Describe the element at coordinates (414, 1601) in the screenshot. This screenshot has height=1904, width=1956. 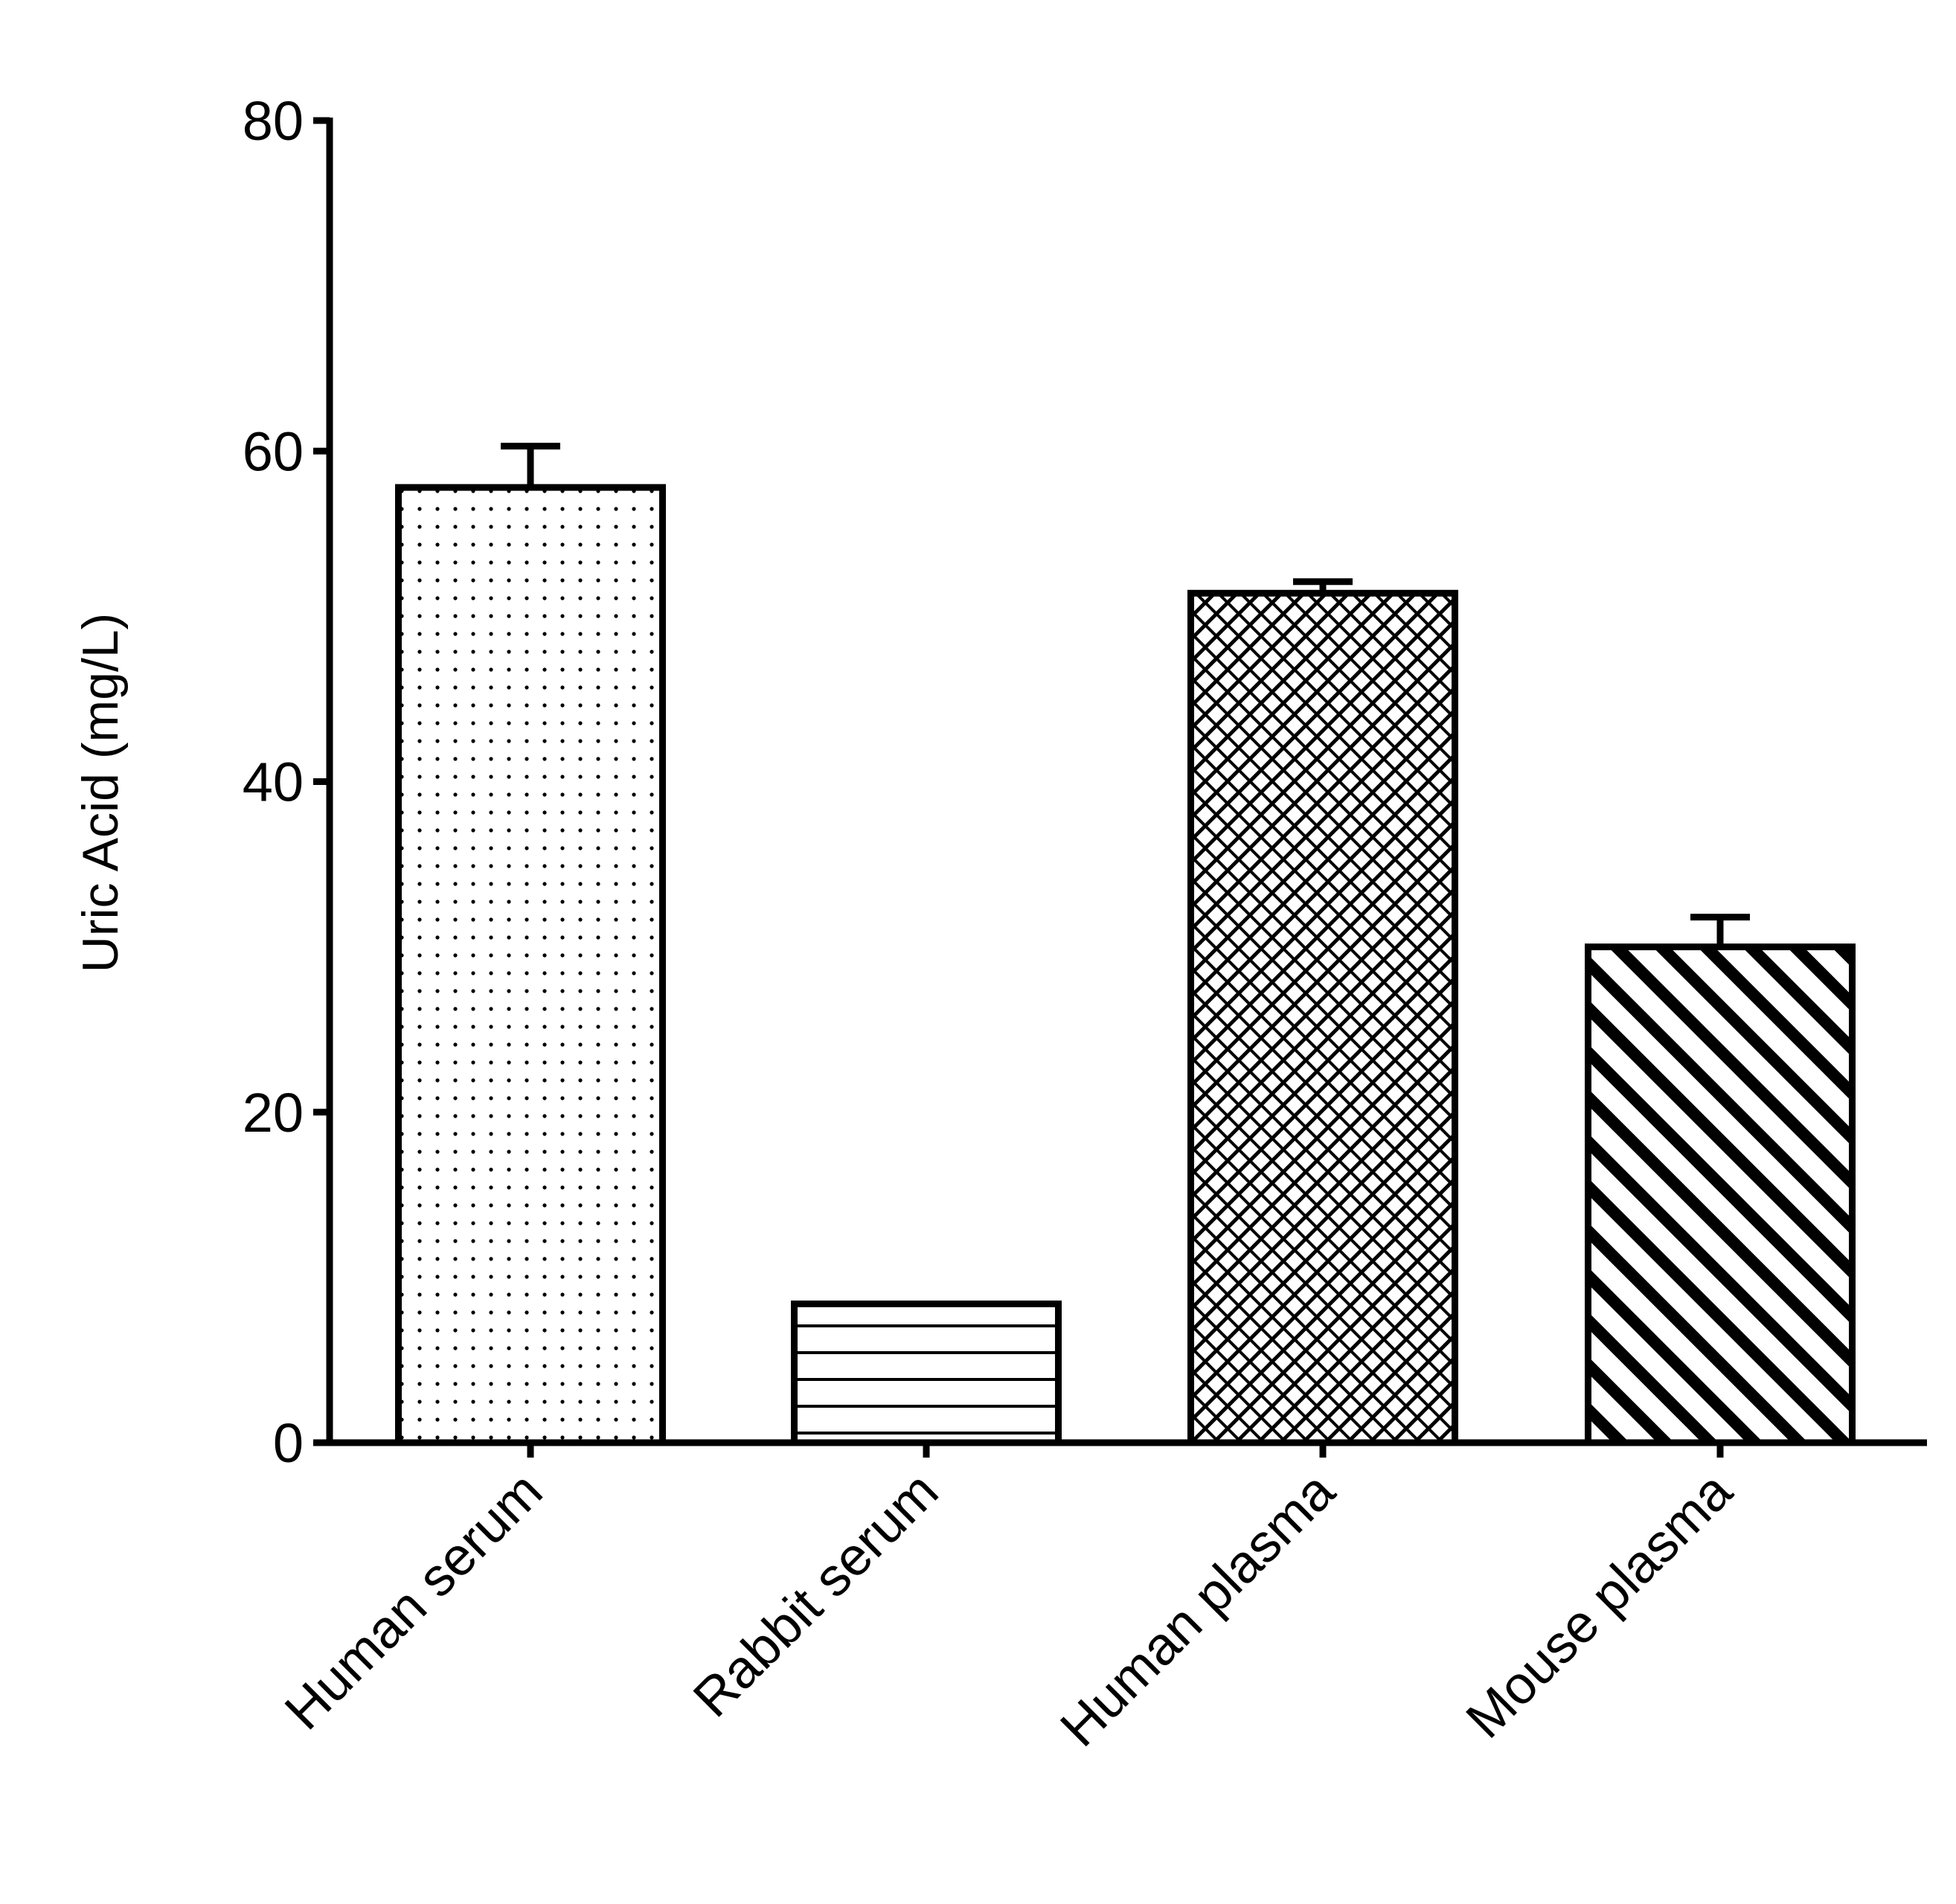
I see `x-tick-label: Human serum` at that location.